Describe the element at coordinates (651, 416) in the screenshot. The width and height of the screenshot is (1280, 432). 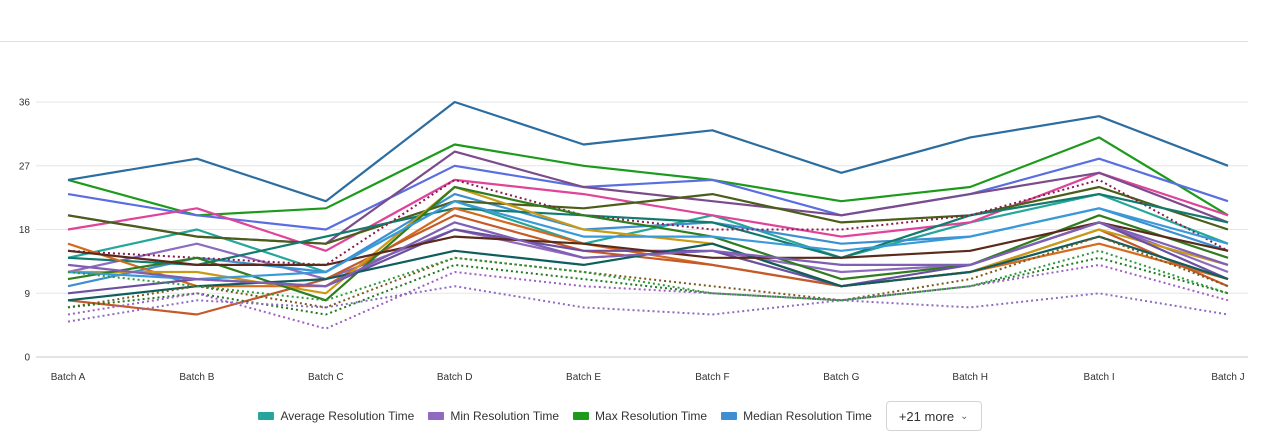
I see `legend-label: Max Resolution Time` at that location.